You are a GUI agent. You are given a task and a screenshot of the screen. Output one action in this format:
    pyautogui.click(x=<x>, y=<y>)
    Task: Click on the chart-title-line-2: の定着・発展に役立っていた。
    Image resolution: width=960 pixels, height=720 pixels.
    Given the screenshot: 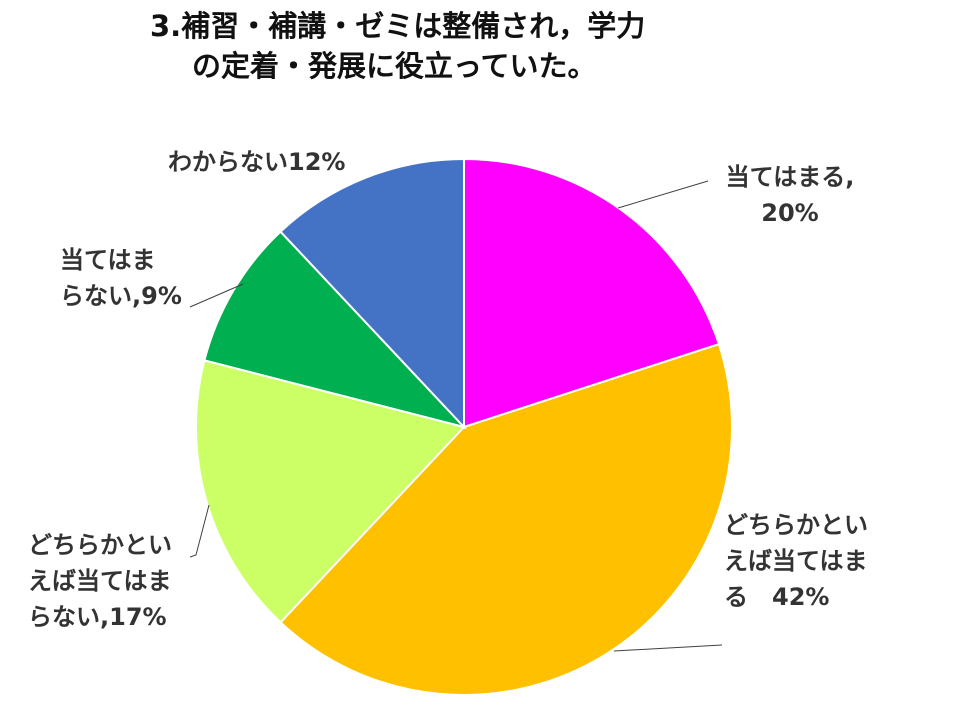 What is the action you would take?
    pyautogui.click(x=394, y=66)
    